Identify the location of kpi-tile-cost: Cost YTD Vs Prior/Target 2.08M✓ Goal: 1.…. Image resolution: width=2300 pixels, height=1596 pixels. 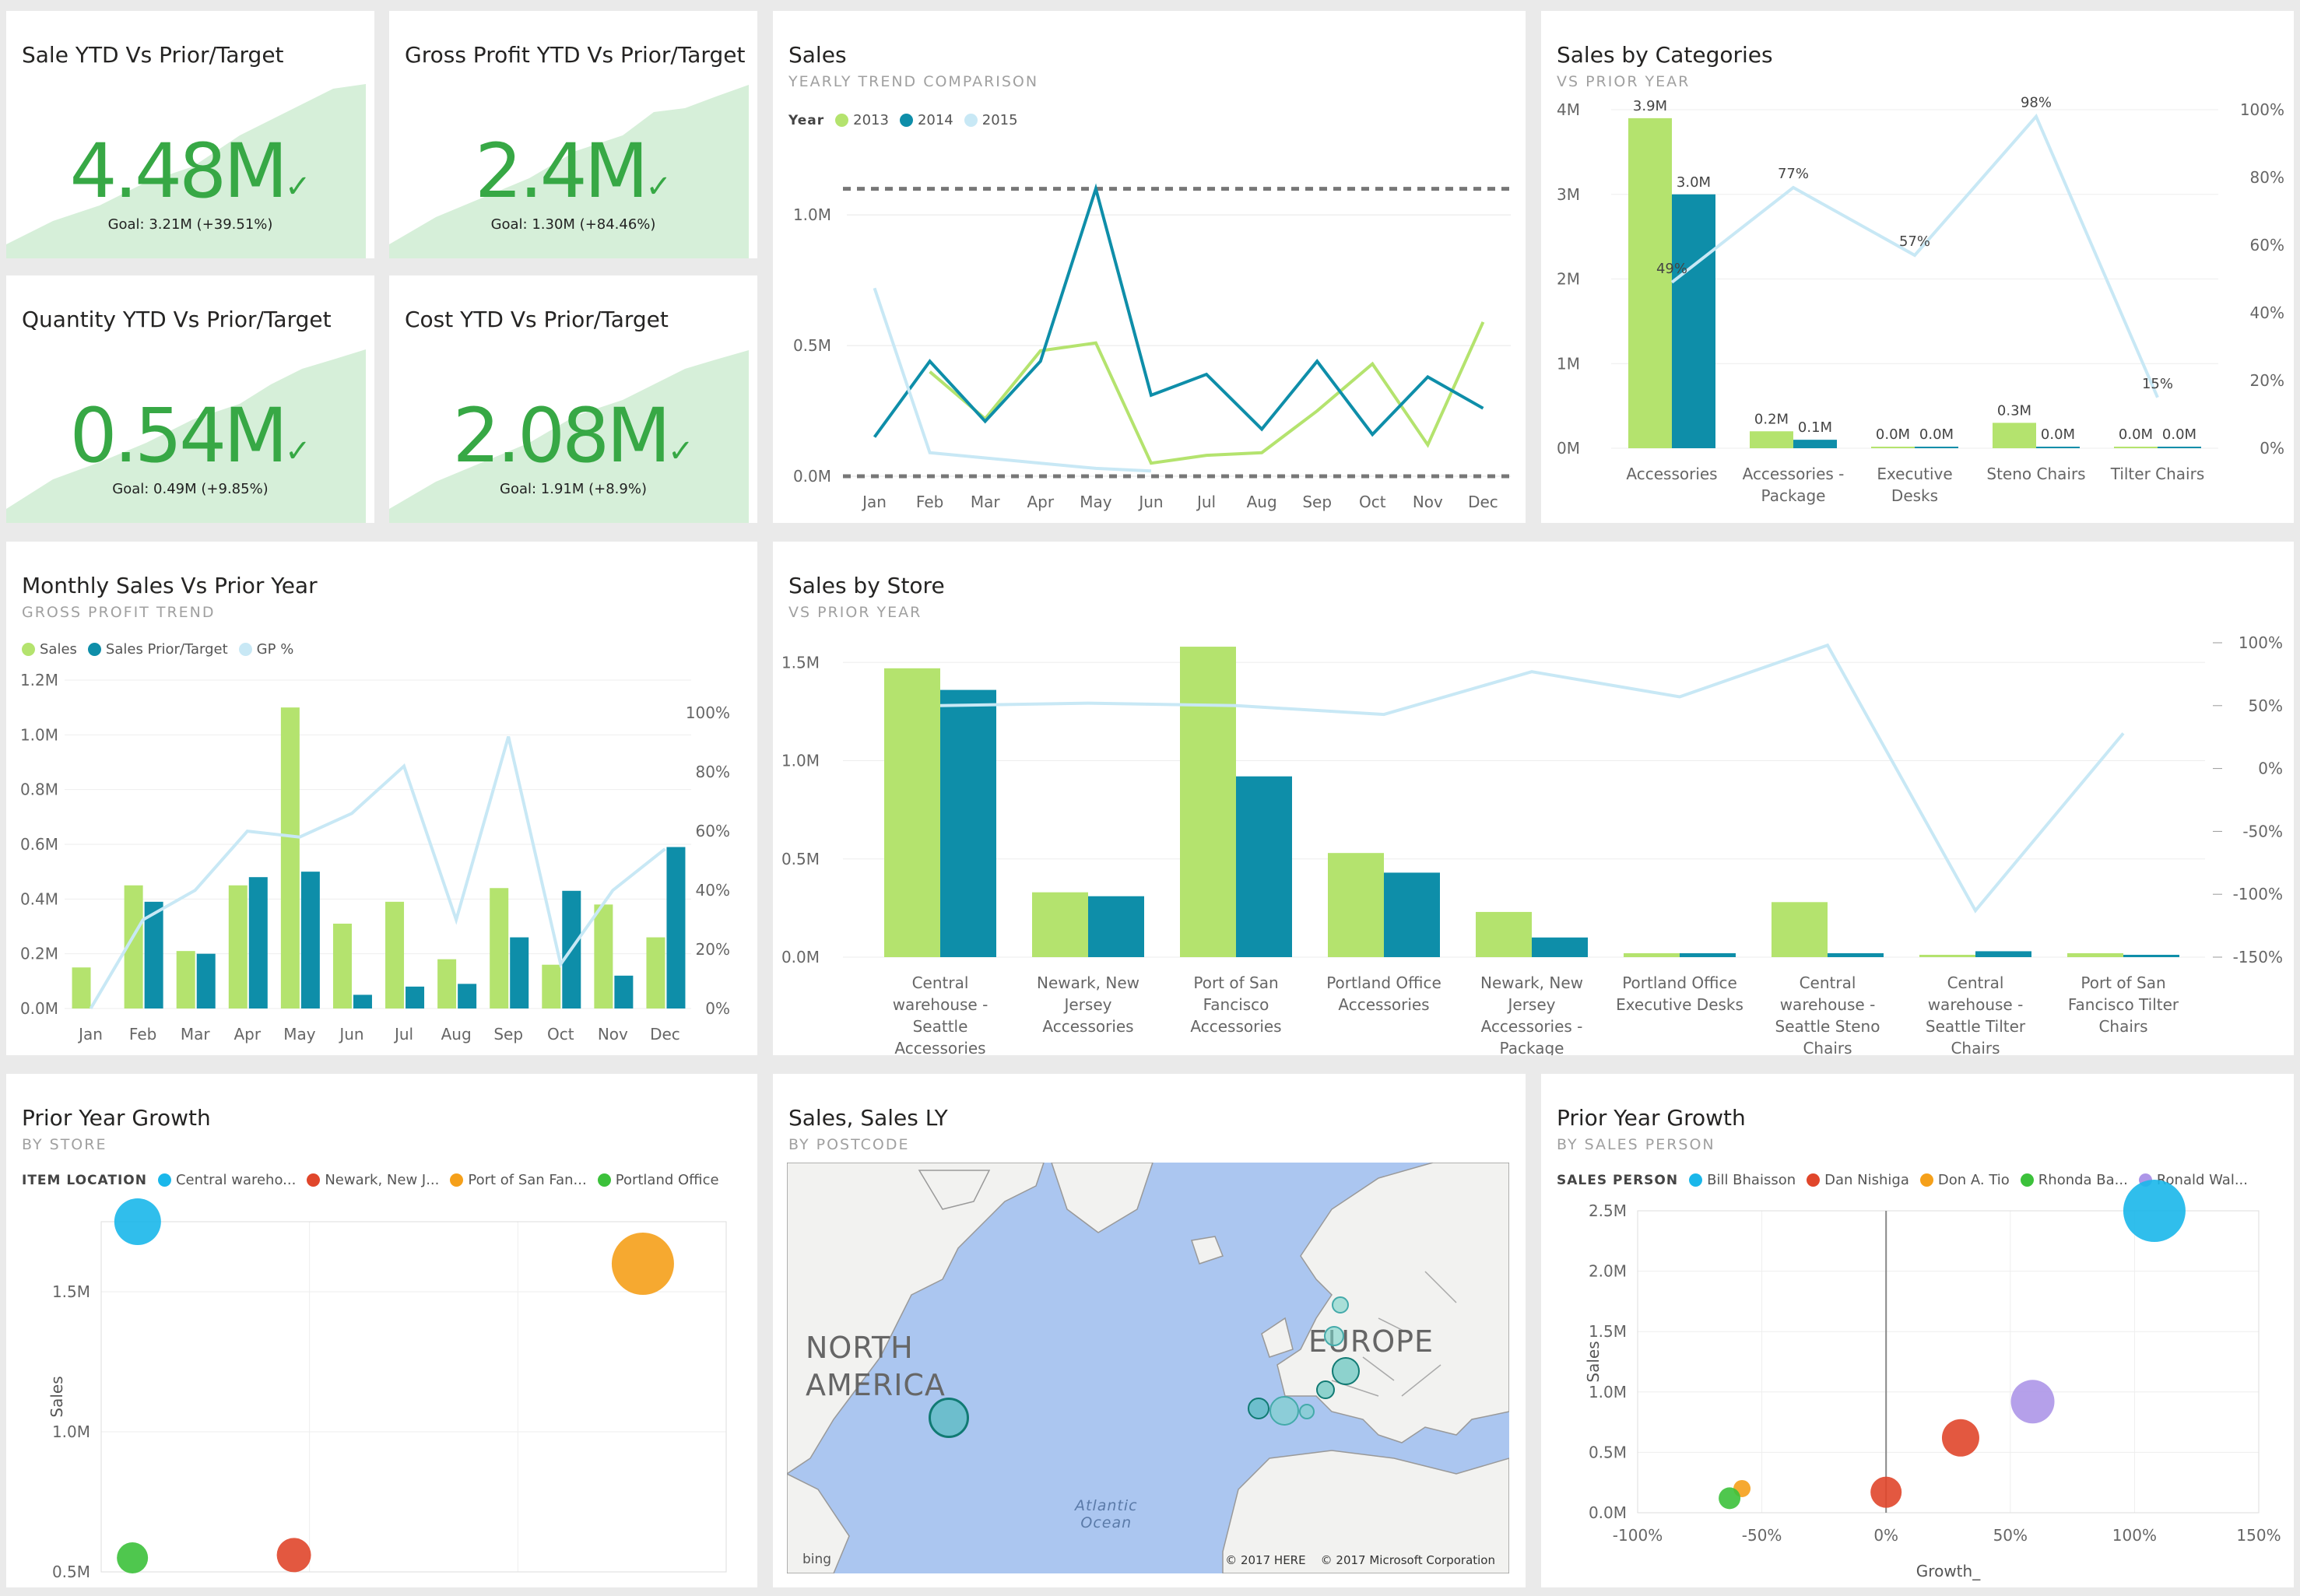
(573, 399).